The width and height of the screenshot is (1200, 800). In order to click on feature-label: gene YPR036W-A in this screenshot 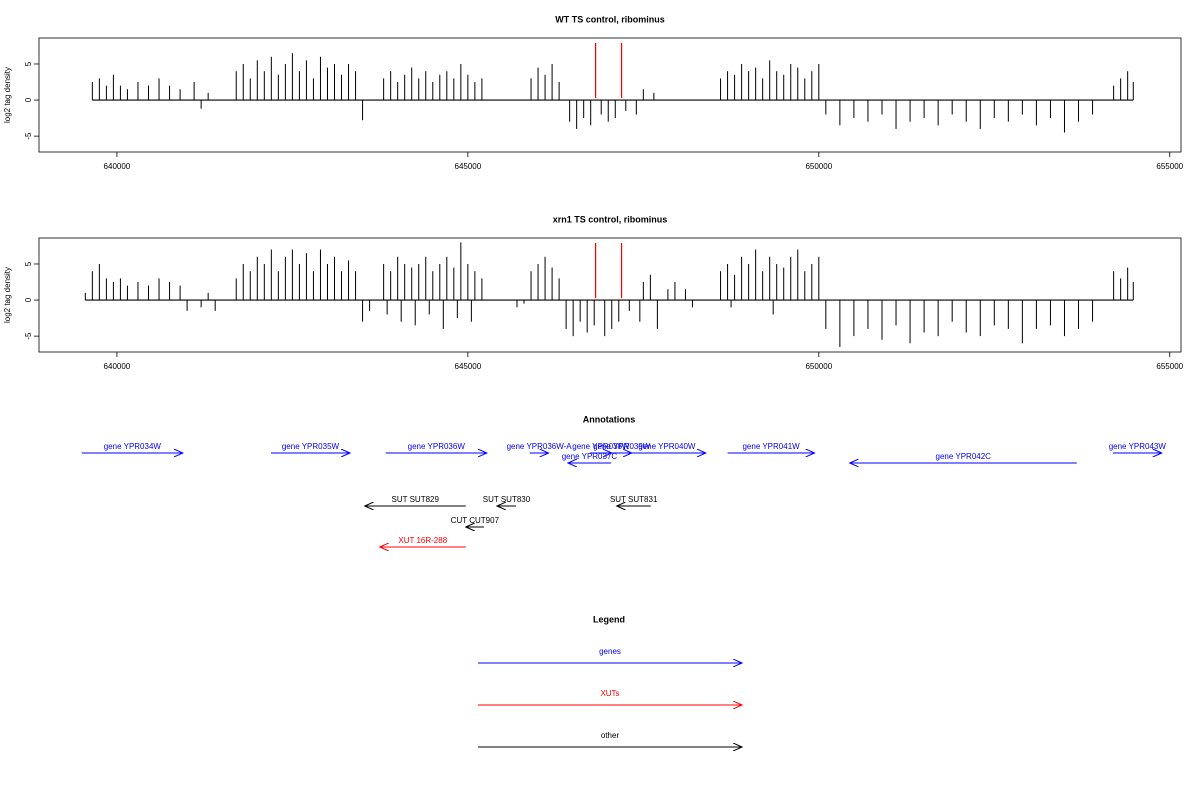, I will do `click(540, 446)`.